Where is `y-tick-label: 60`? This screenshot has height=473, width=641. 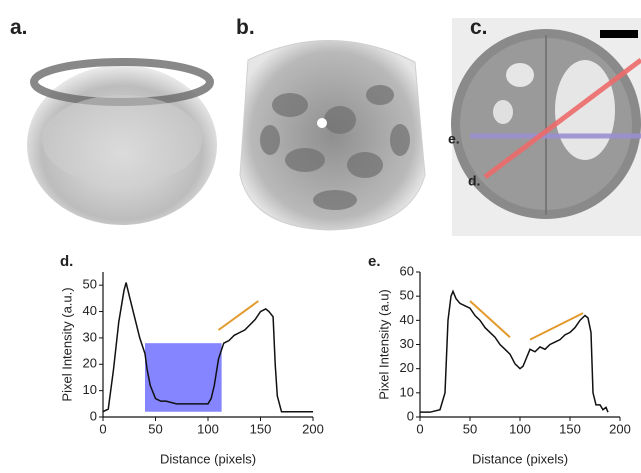 y-tick-label: 60 is located at coordinates (407, 270).